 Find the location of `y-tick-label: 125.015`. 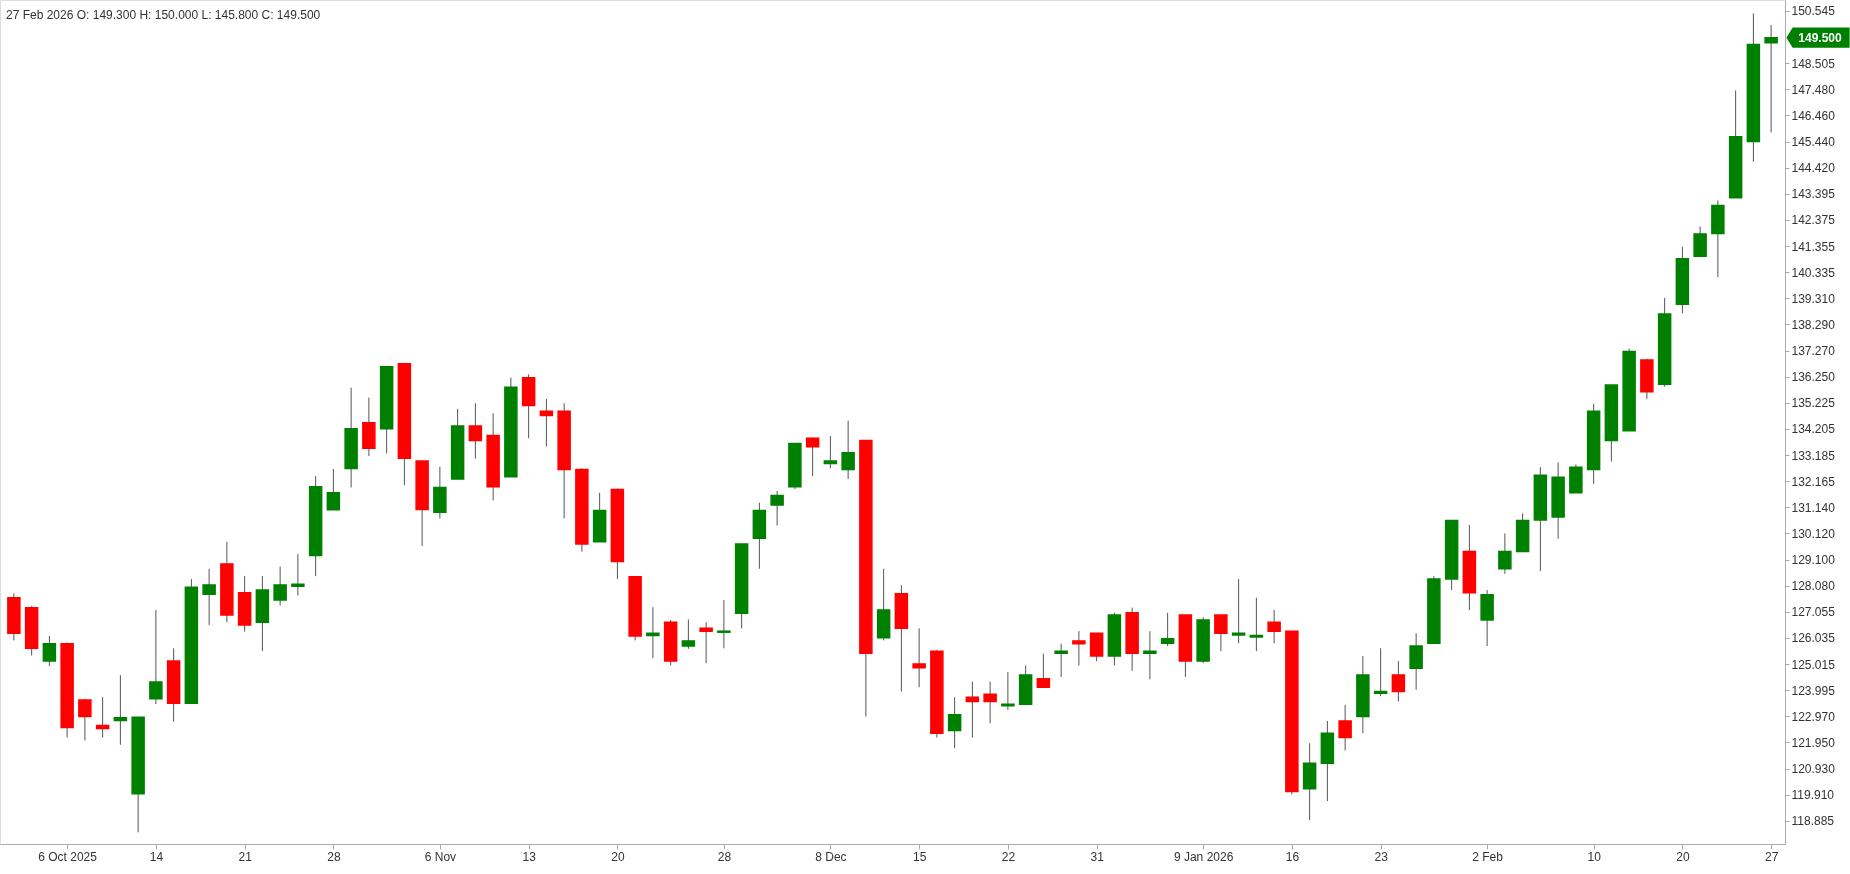

y-tick-label: 125.015 is located at coordinates (1813, 664).